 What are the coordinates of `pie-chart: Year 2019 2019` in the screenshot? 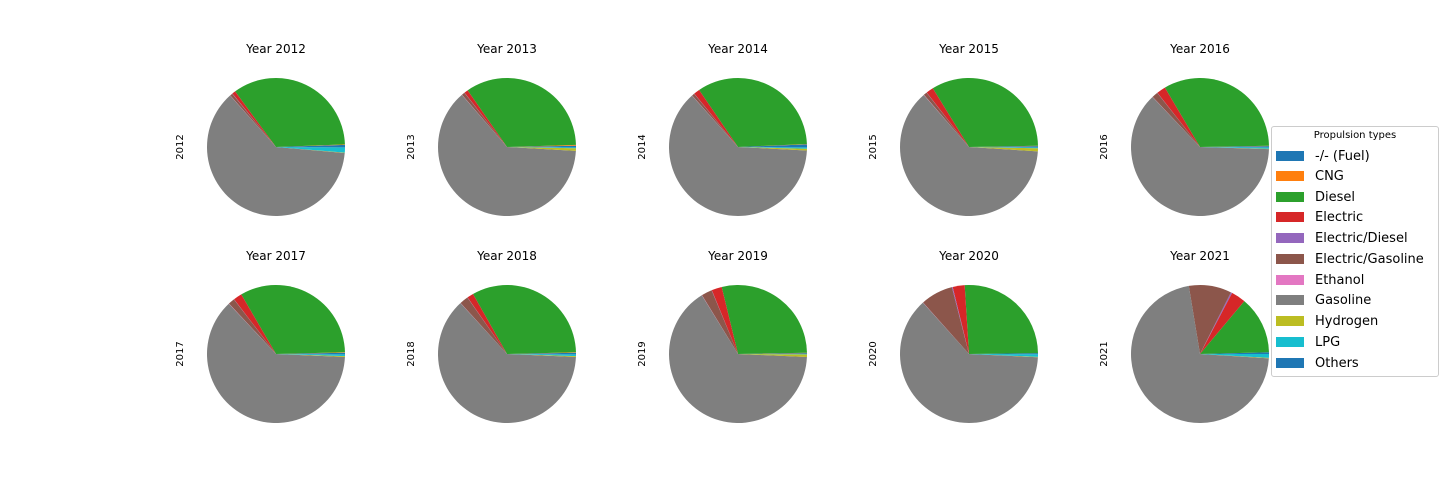 It's located at (722, 336).